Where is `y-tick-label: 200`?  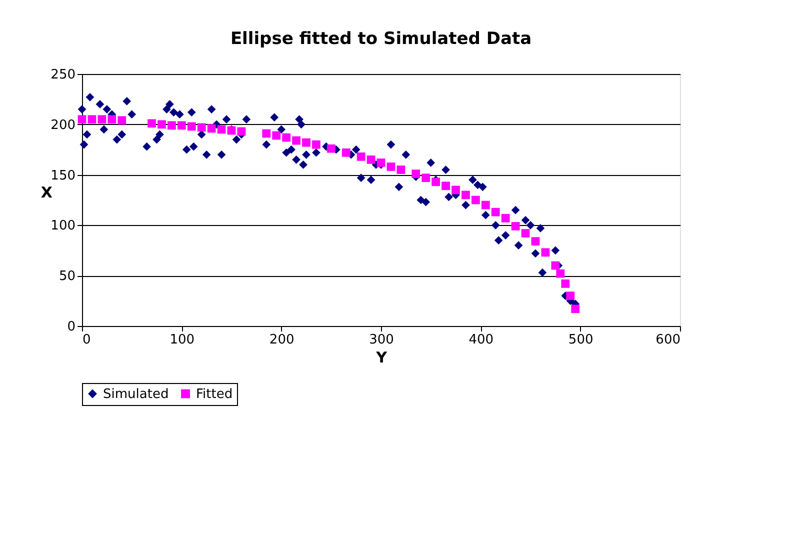 y-tick-label: 200 is located at coordinates (63, 125).